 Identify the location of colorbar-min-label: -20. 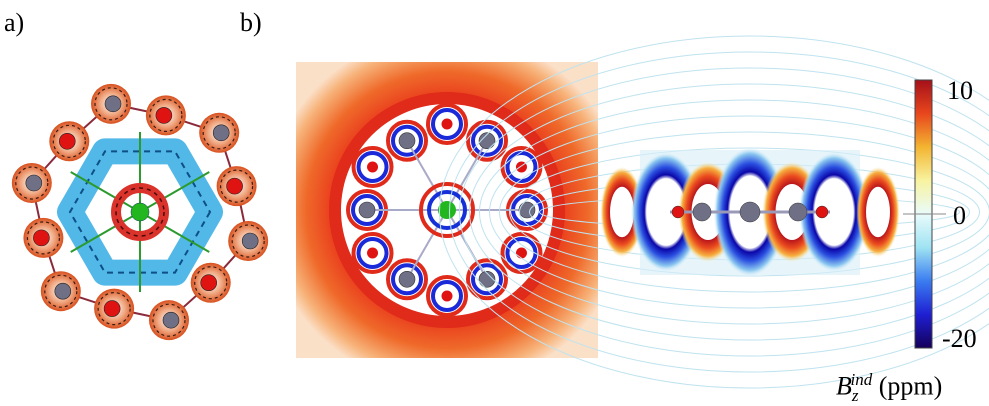
(959, 339).